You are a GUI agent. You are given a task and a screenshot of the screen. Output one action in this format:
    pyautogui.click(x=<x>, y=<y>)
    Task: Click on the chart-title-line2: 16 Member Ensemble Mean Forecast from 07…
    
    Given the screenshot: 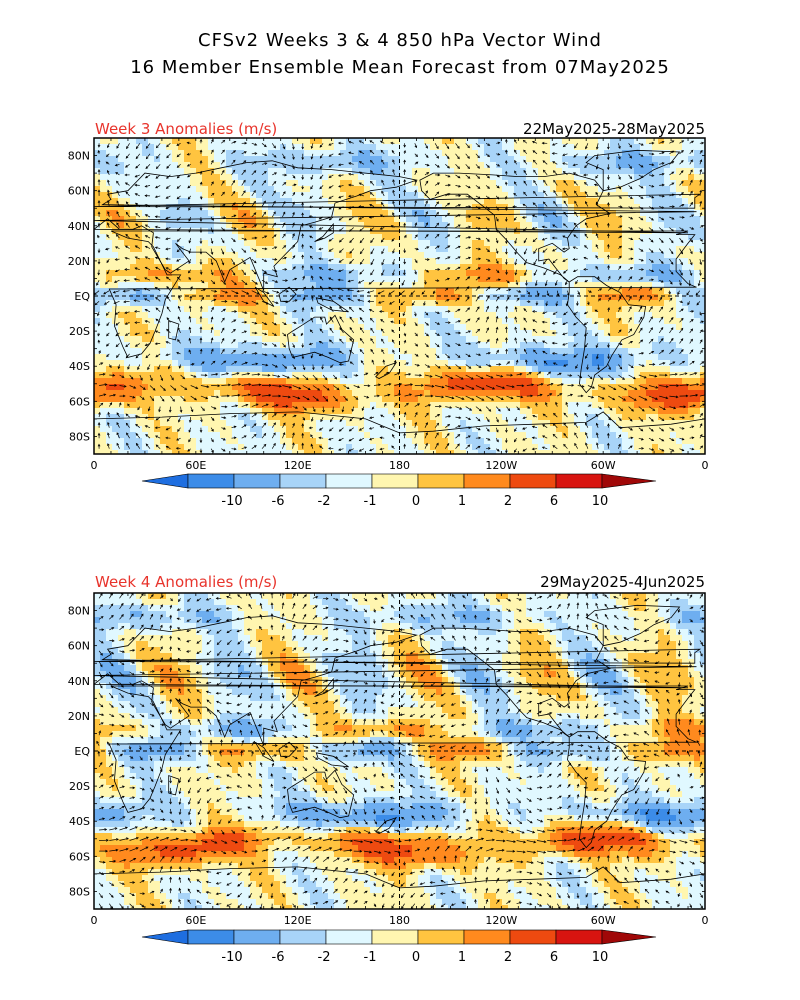 What is the action you would take?
    pyautogui.click(x=400, y=67)
    